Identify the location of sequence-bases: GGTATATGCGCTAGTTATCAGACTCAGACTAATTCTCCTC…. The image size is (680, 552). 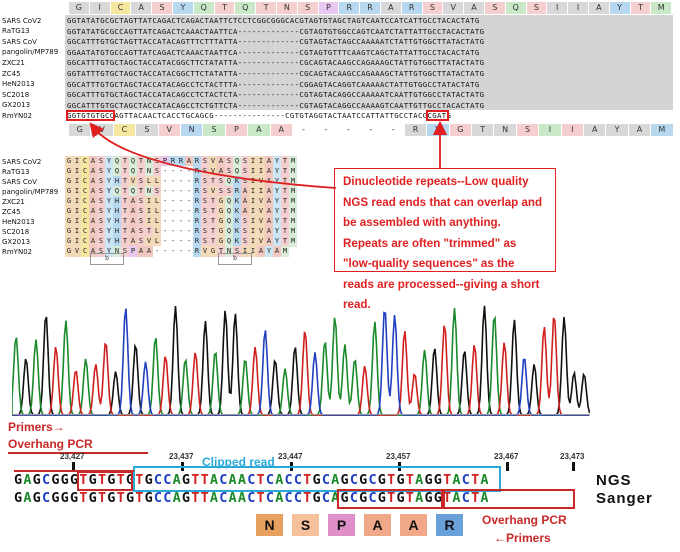
(369, 20).